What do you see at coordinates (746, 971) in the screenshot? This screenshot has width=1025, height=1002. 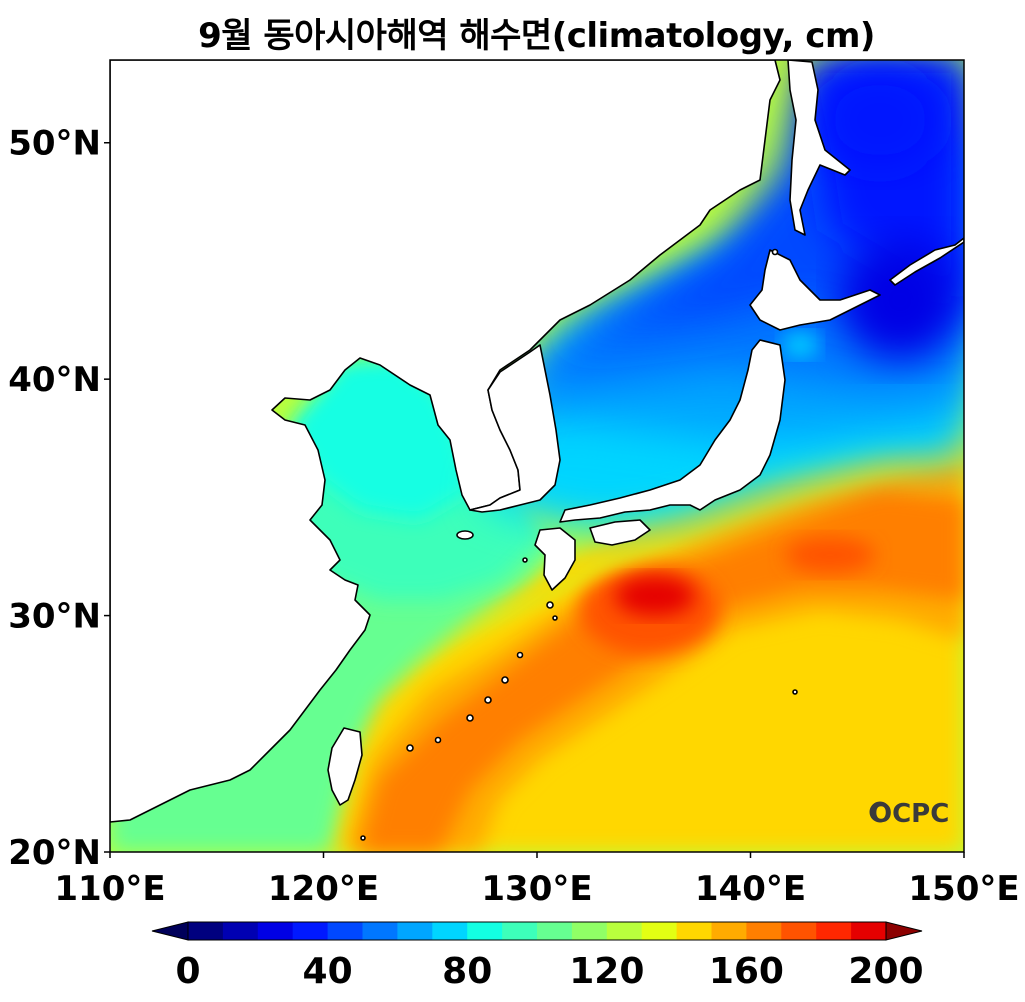 I see `colorbar-label: 160` at bounding box center [746, 971].